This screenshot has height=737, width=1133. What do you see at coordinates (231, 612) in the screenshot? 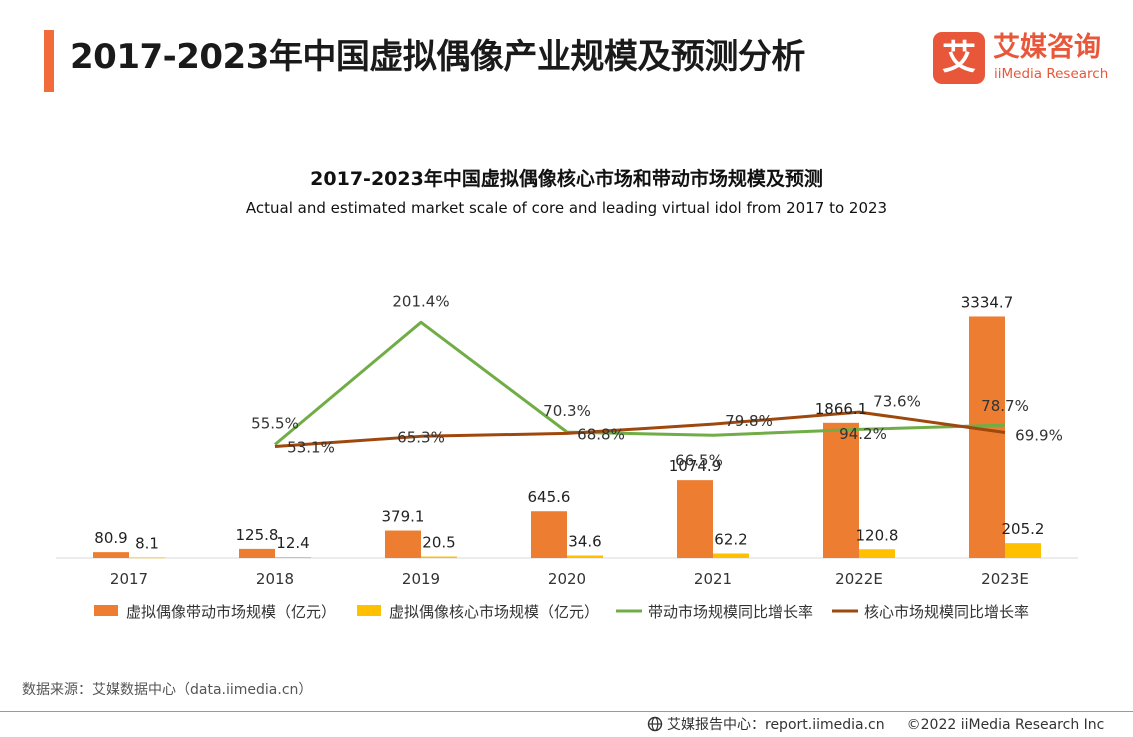
I see `legend-label-0: 虚拟偶像带动市场规模（亿元）` at bounding box center [231, 612].